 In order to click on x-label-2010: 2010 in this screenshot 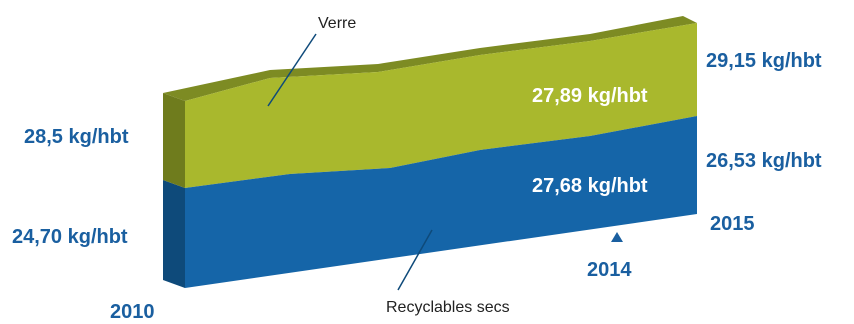, I will do `click(132, 312)`.